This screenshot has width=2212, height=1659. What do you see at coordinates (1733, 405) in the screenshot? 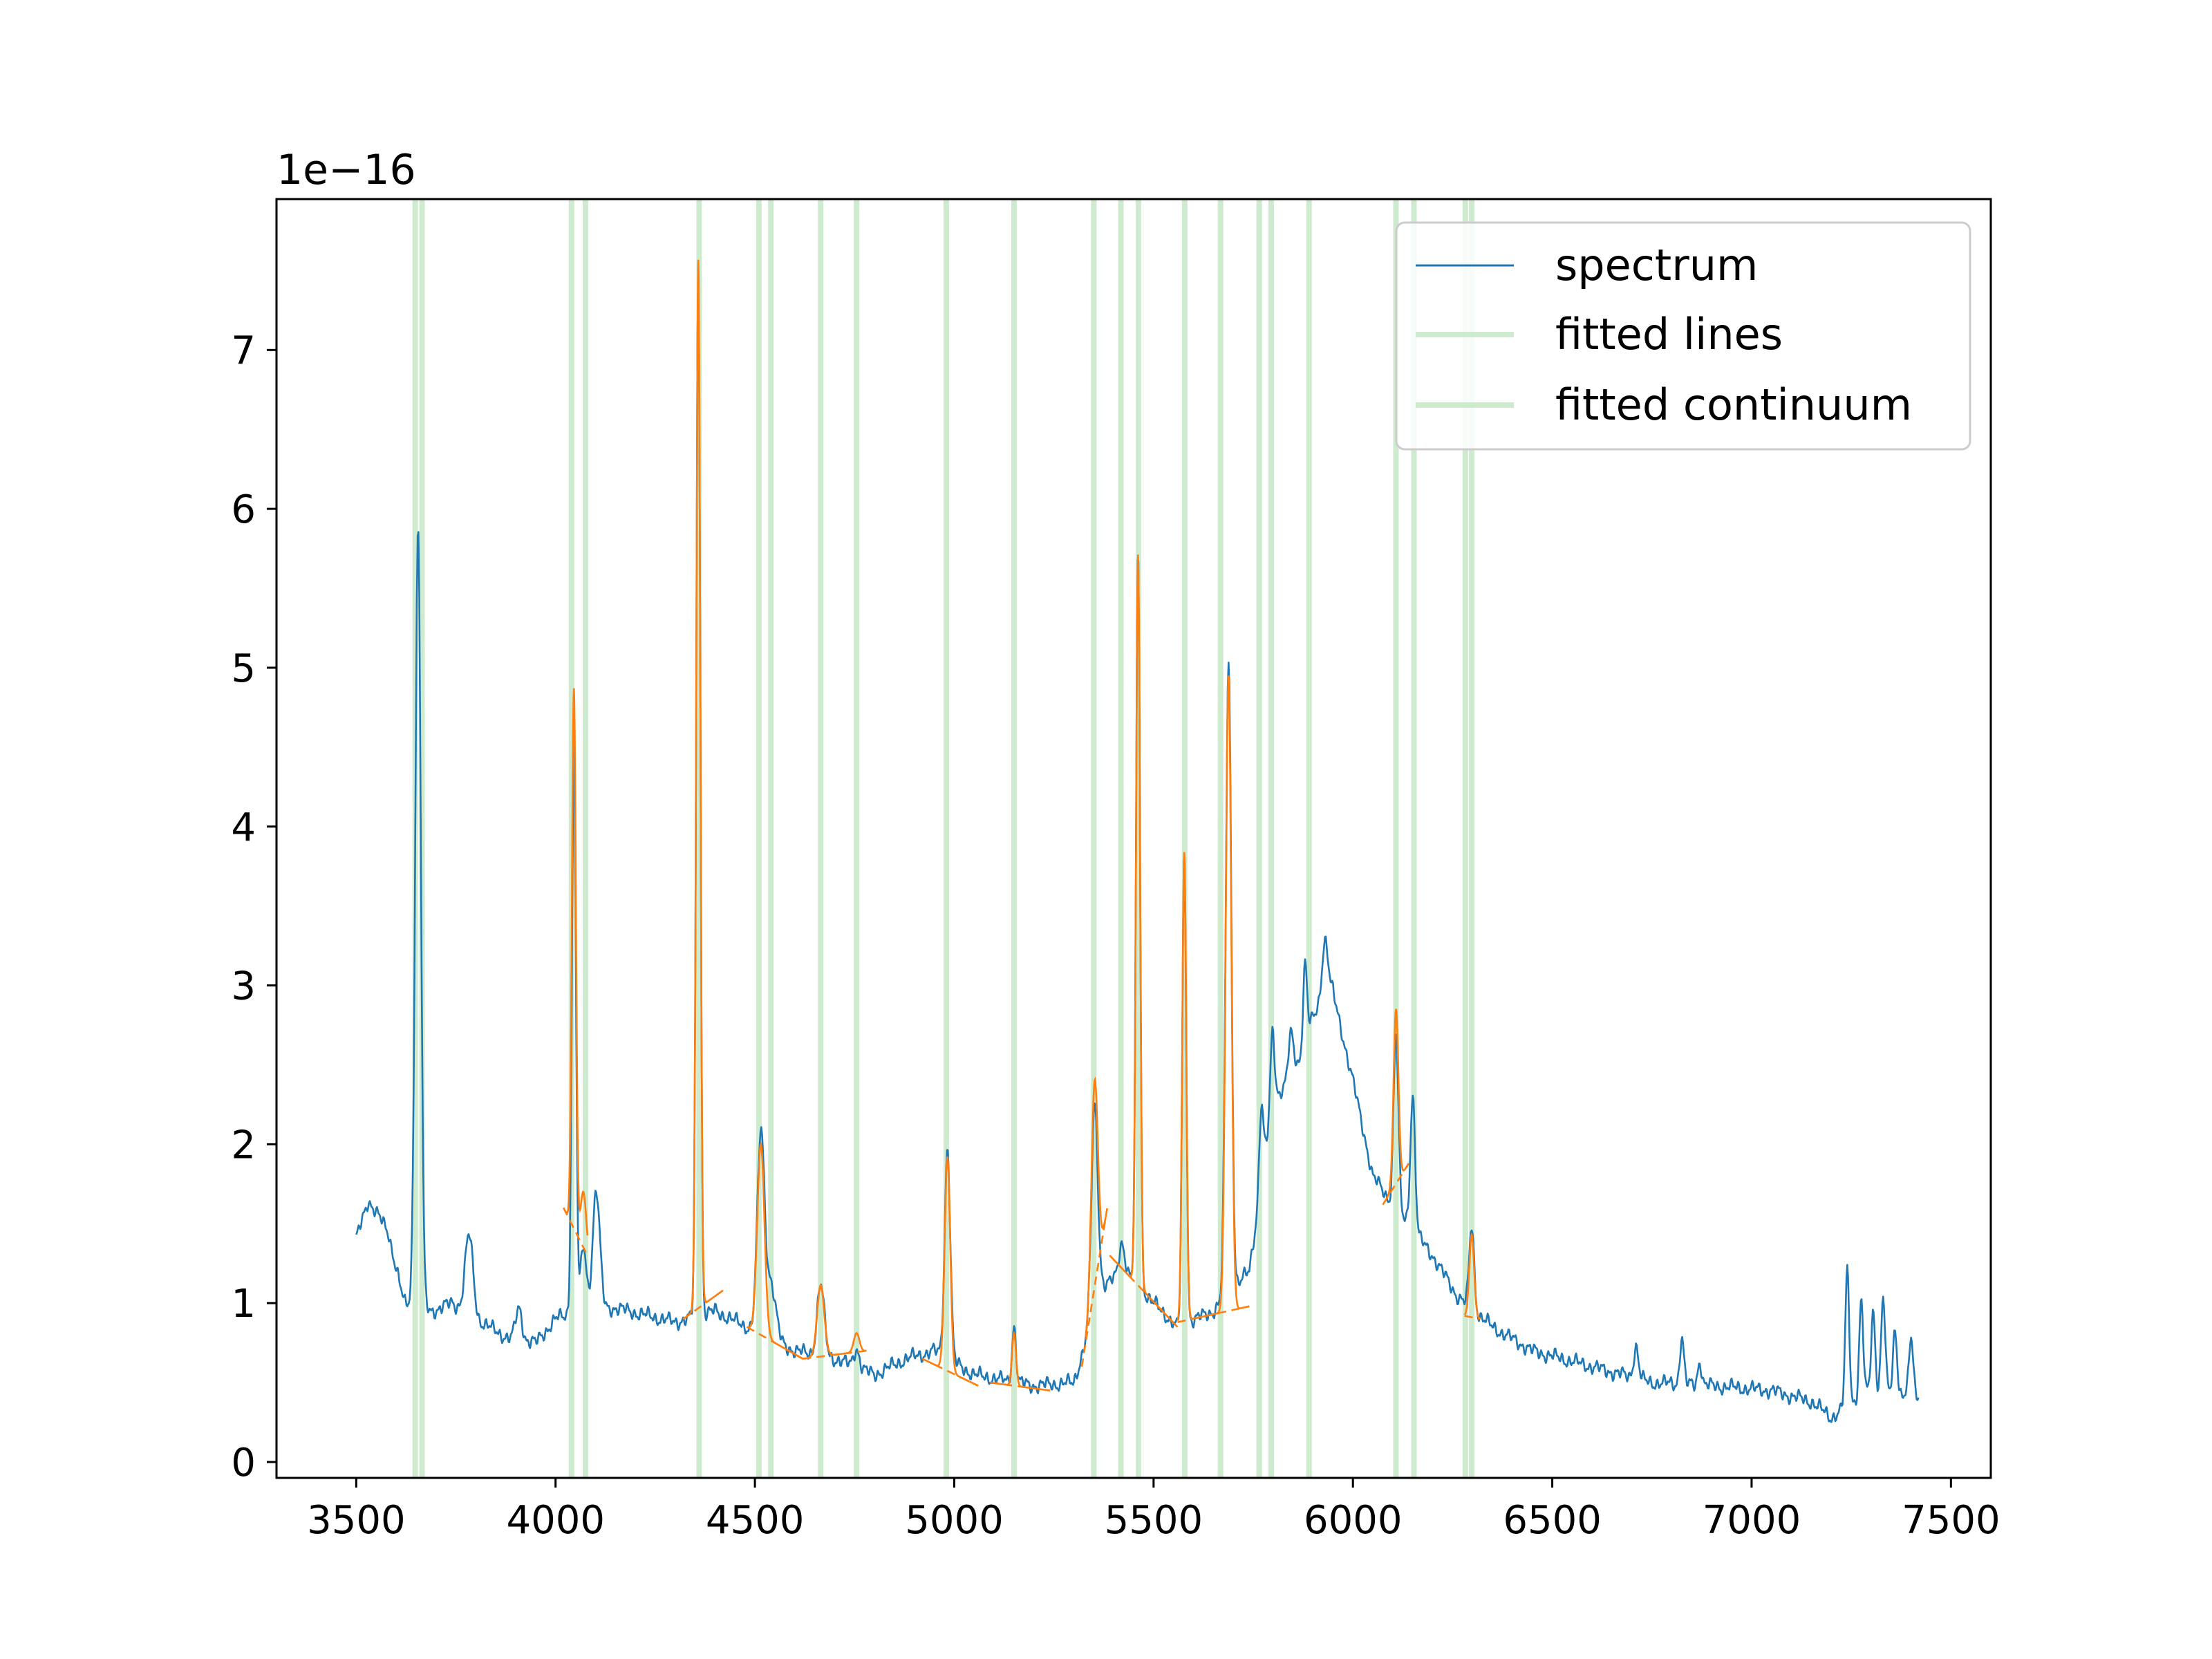
I see `legend-label-fitted-continuum: fitted continuum` at bounding box center [1733, 405].